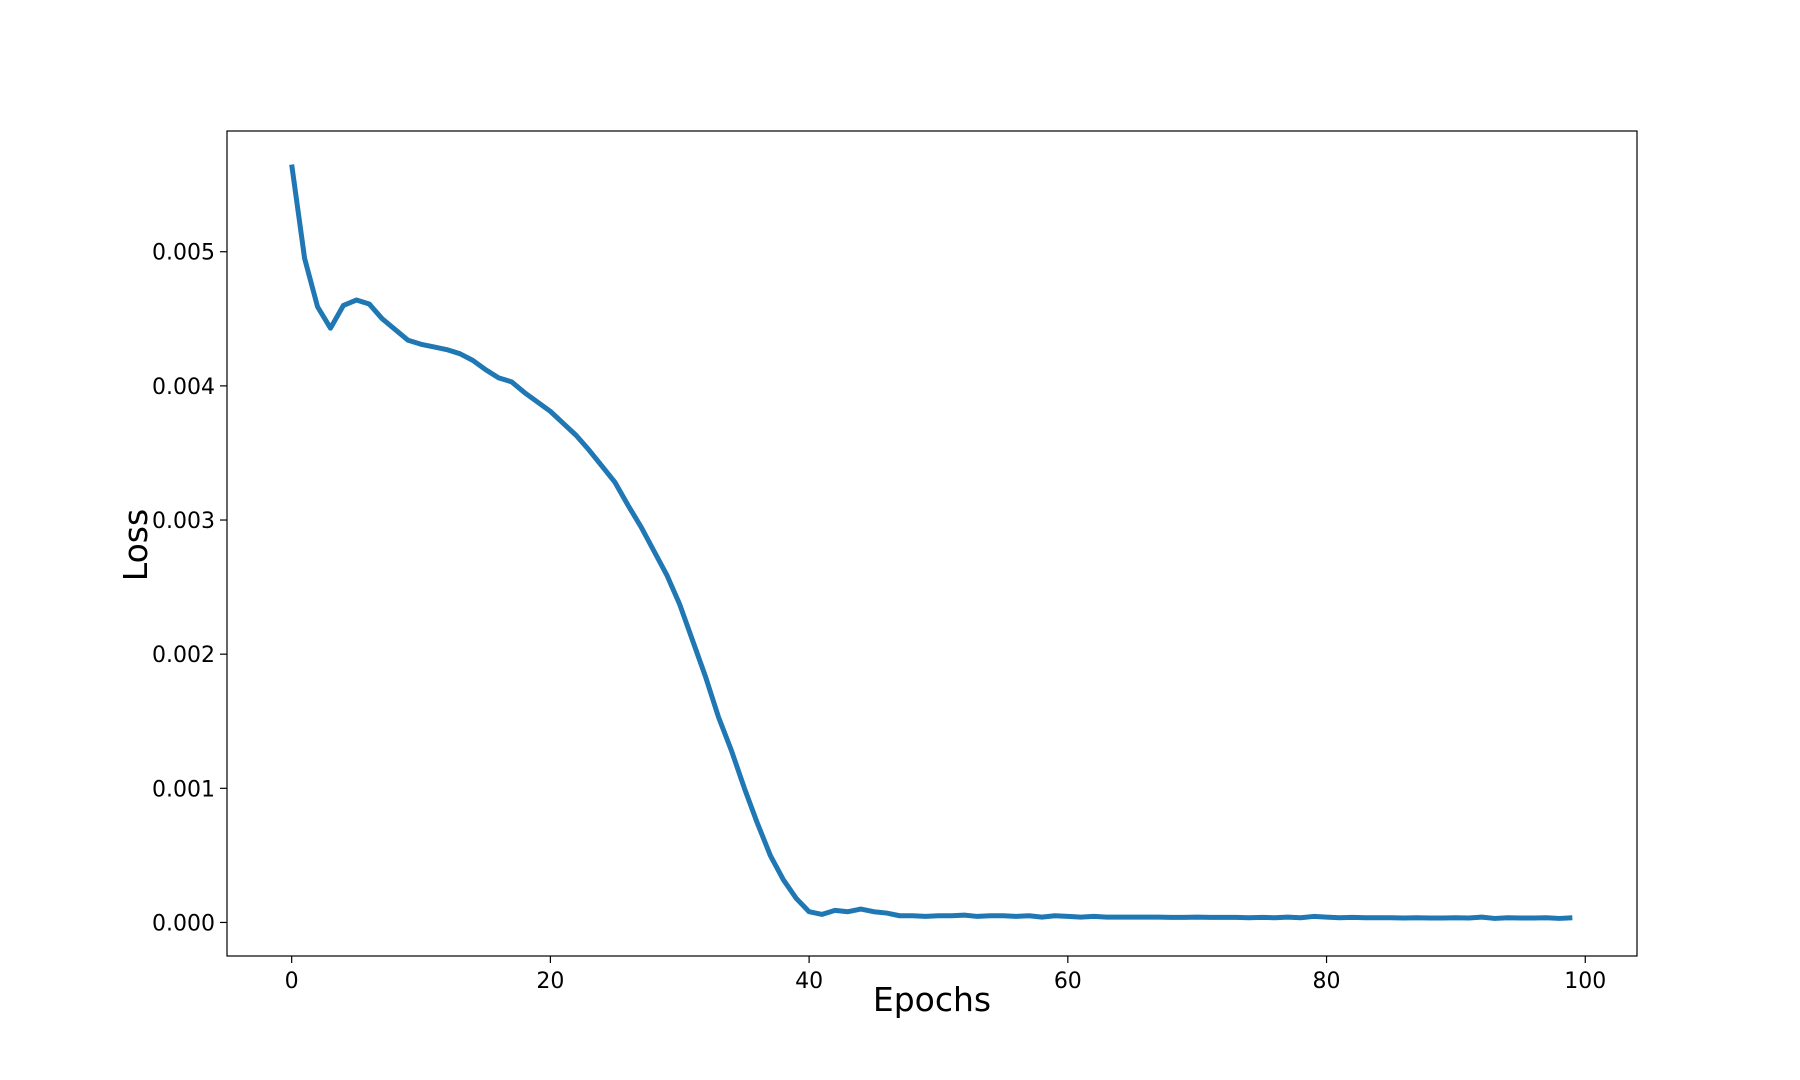 This screenshot has width=1800, height=1080. I want to click on y-tick-label: 0.002, so click(183, 655).